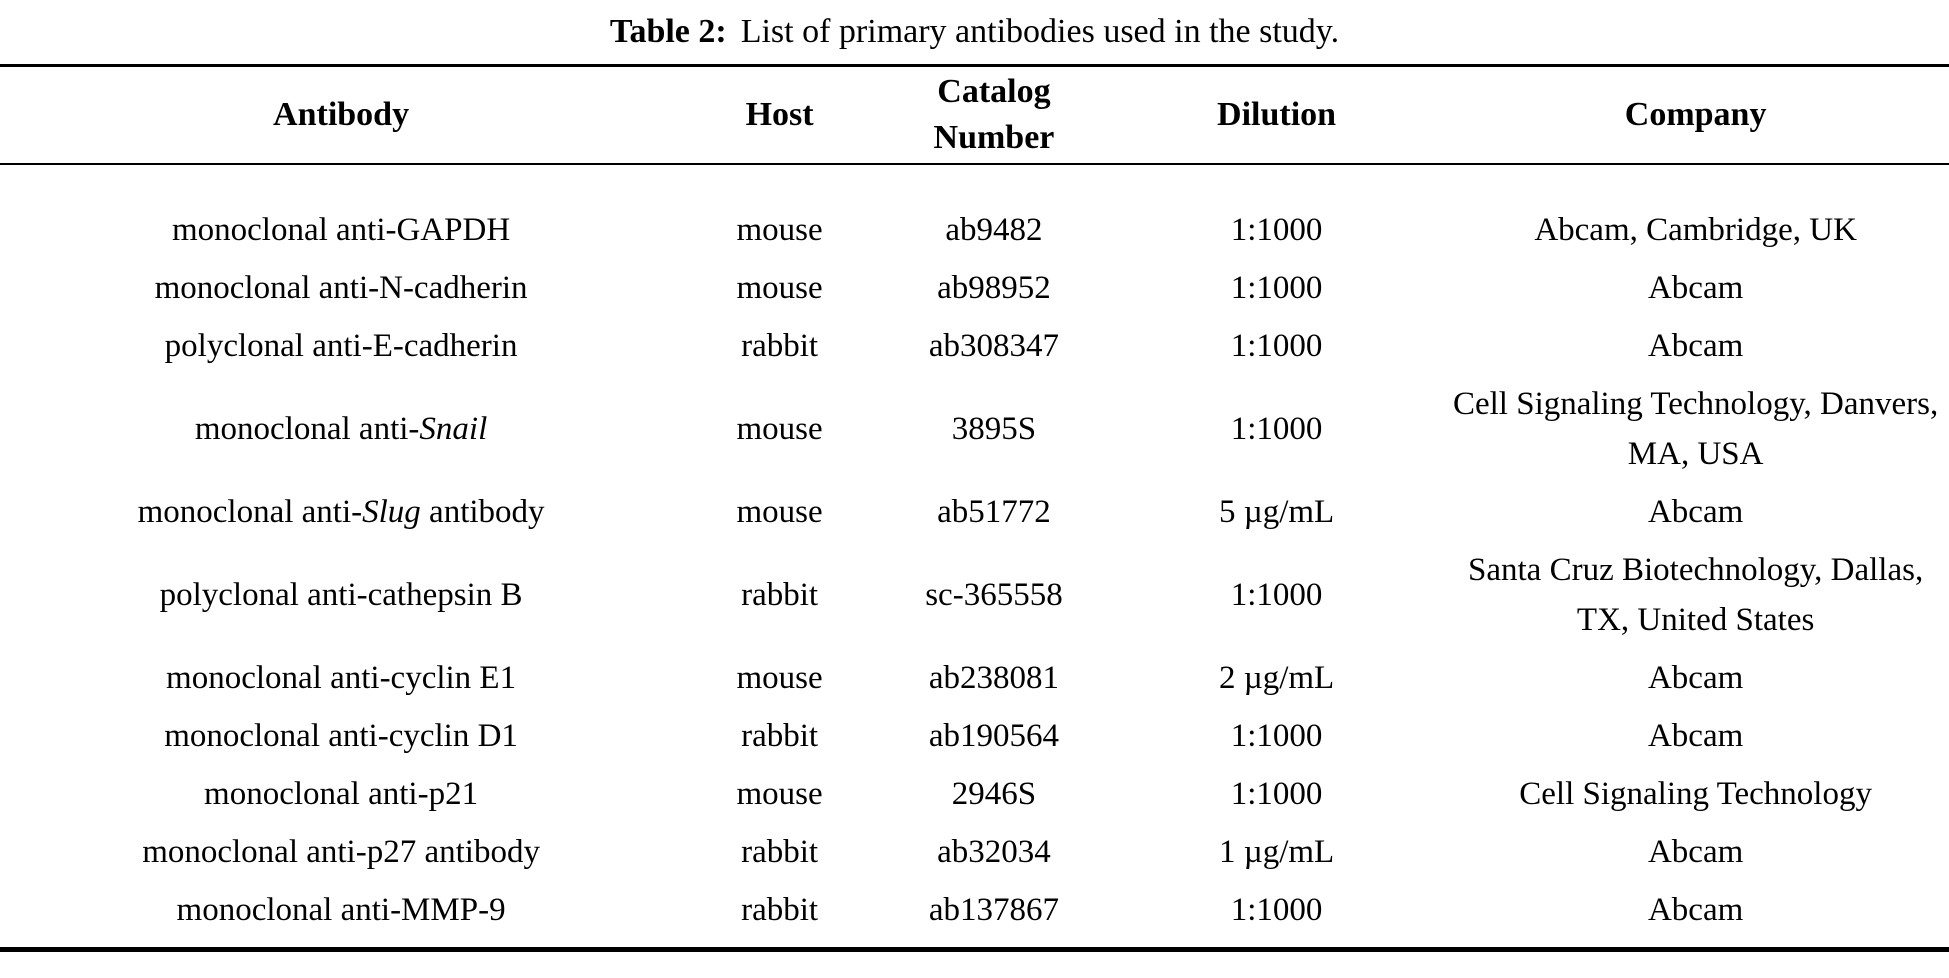 The image size is (1949, 978). I want to click on antibody-gene-name: Slug, so click(391, 512).